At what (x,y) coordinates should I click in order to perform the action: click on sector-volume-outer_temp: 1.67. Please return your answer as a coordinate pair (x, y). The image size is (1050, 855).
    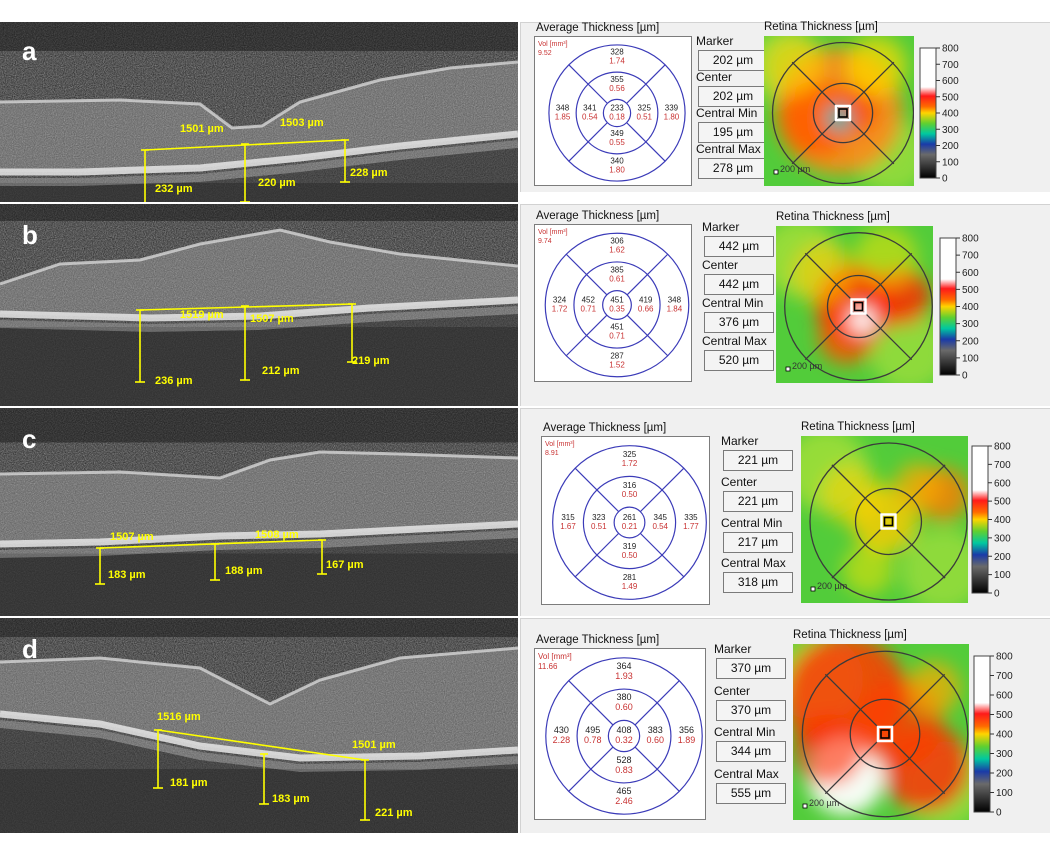
    Looking at the image, I should click on (568, 526).